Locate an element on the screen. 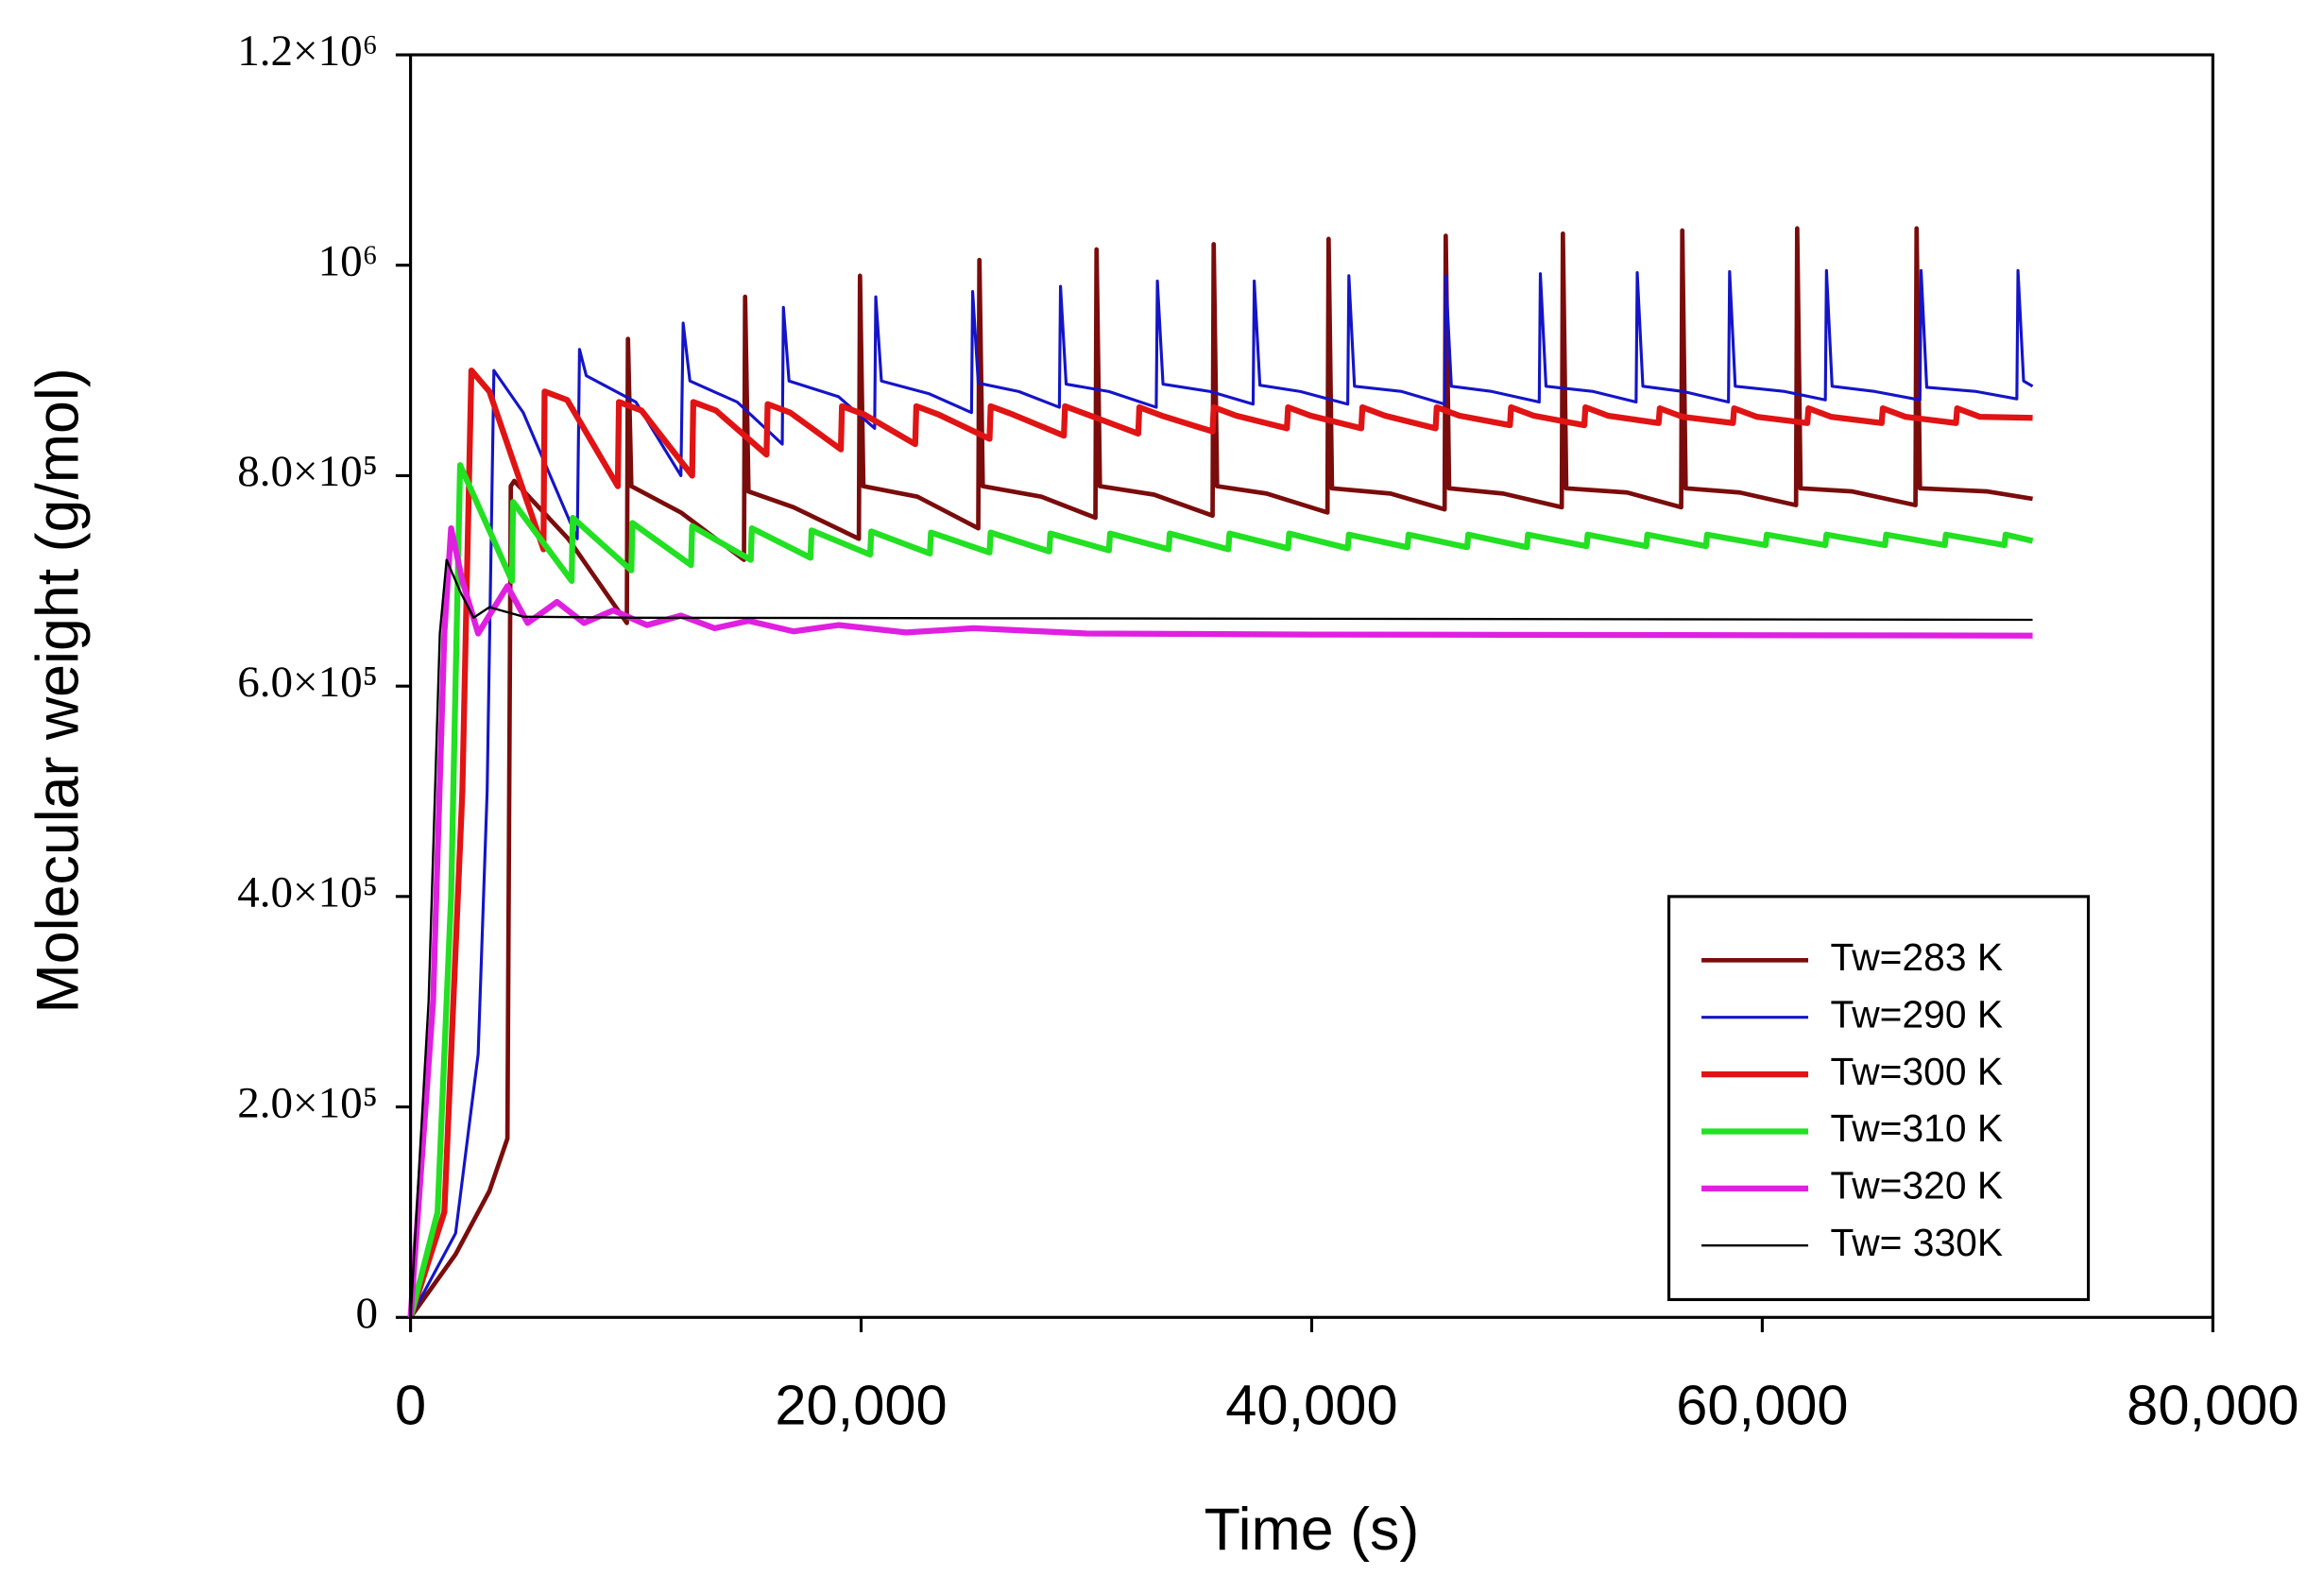 This screenshot has width=2324, height=1593. x-tick-label: 20,000 is located at coordinates (861, 1404).